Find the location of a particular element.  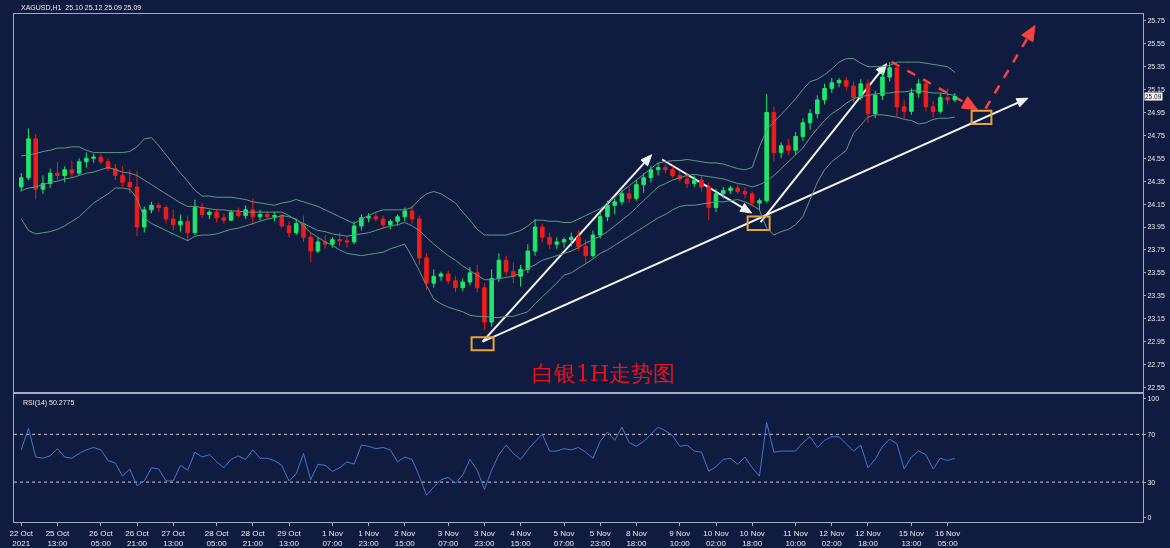

x-tick-label: 16 Nov 05:00 is located at coordinates (947, 538).